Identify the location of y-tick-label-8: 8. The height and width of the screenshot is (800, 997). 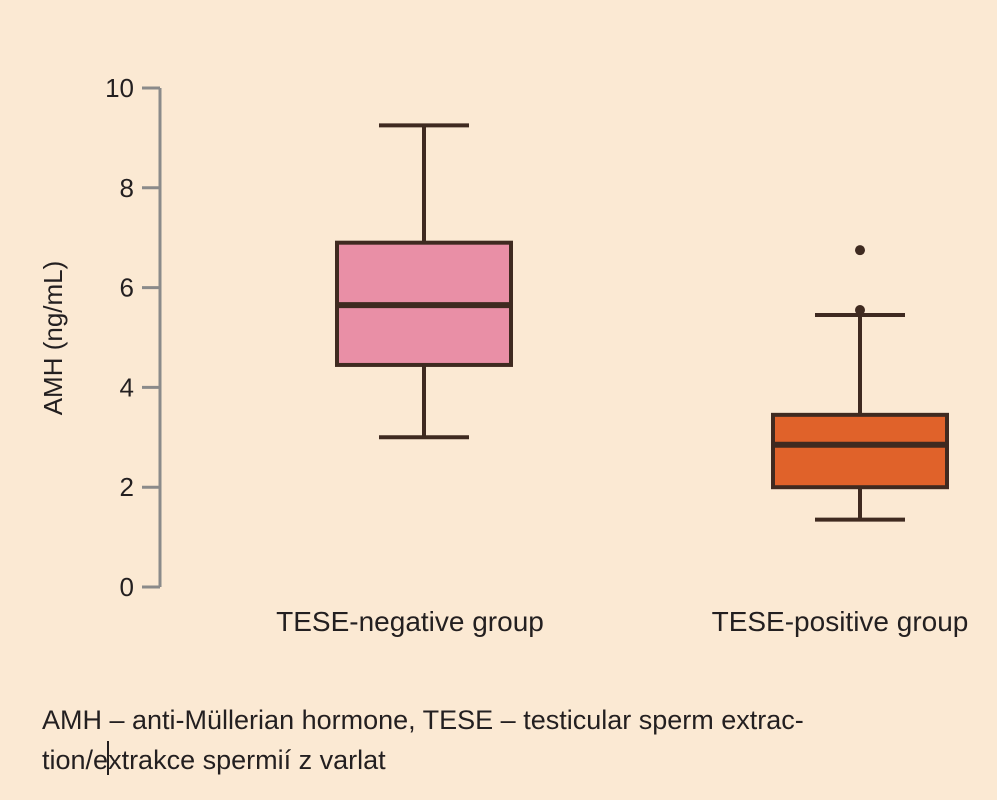
(127, 188).